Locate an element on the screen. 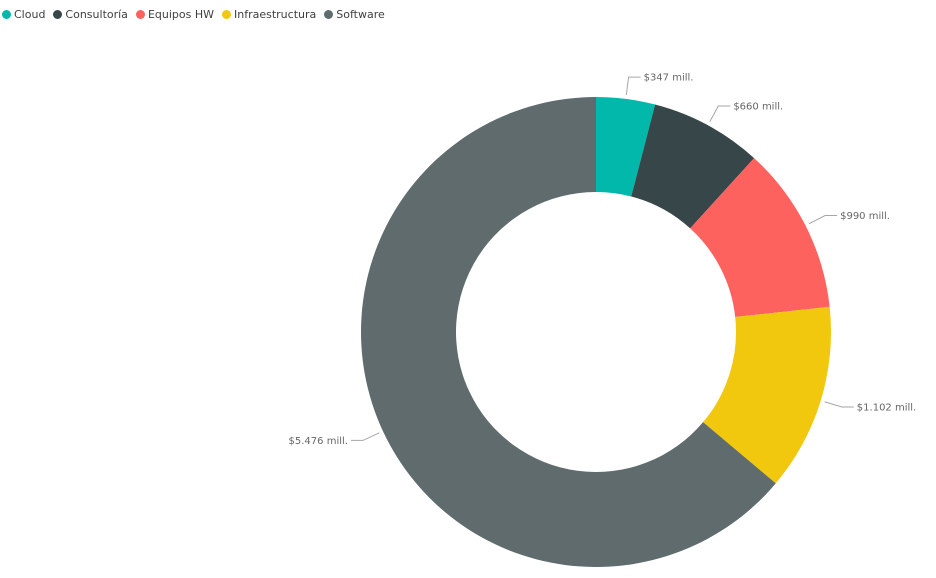  leader-line-infraestructura is located at coordinates (839, 404).